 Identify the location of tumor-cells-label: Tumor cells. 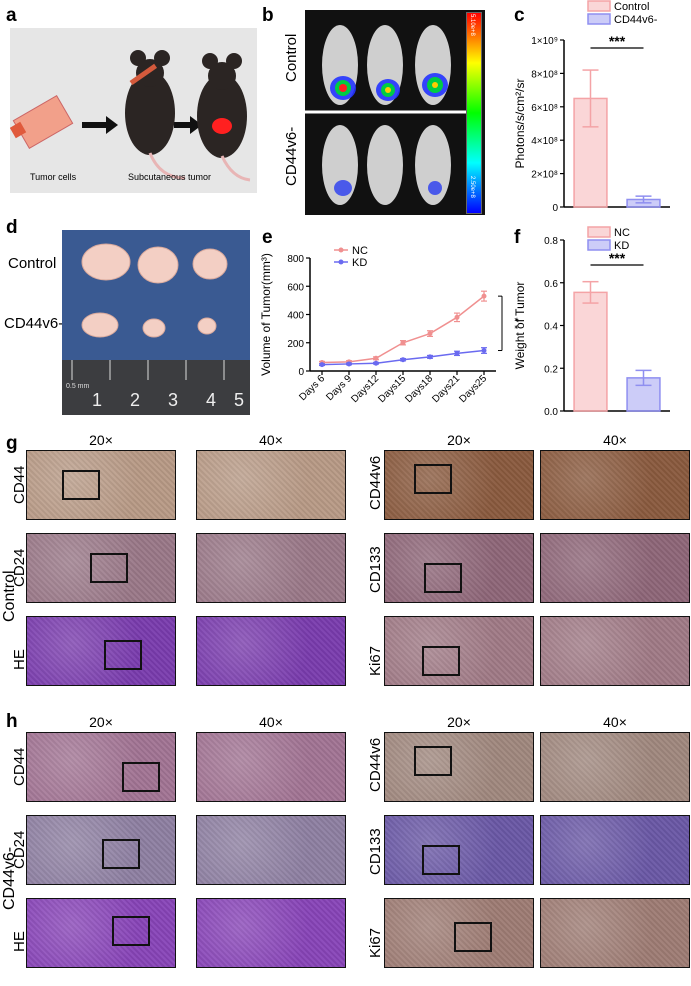
(53, 177).